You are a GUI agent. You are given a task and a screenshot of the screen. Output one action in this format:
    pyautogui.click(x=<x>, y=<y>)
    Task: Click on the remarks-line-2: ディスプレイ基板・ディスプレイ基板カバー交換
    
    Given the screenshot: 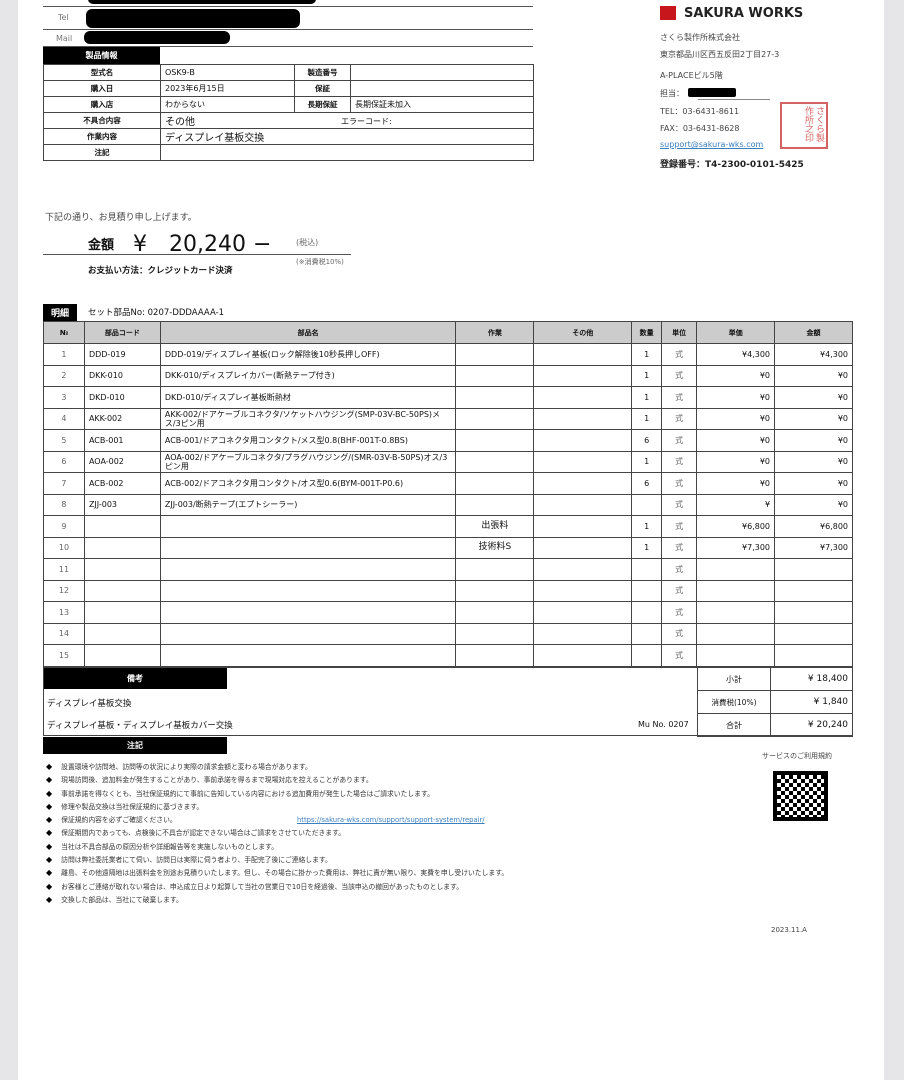 What is the action you would take?
    pyautogui.click(x=140, y=726)
    